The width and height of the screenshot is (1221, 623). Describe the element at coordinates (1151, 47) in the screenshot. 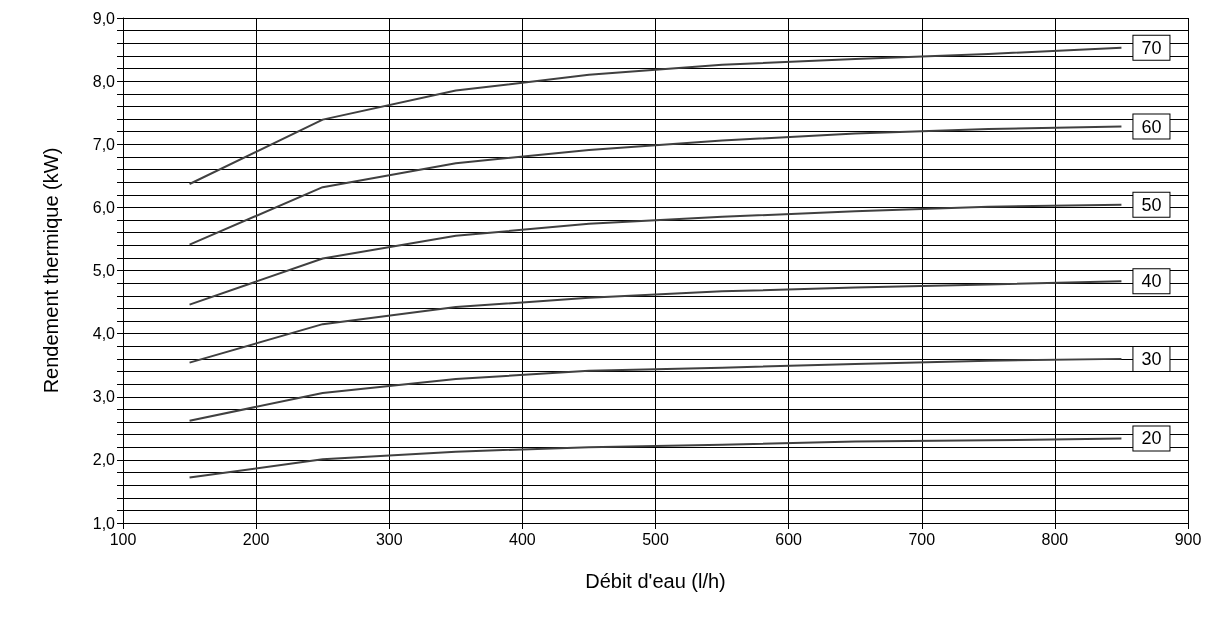

I see `series-label: 70` at that location.